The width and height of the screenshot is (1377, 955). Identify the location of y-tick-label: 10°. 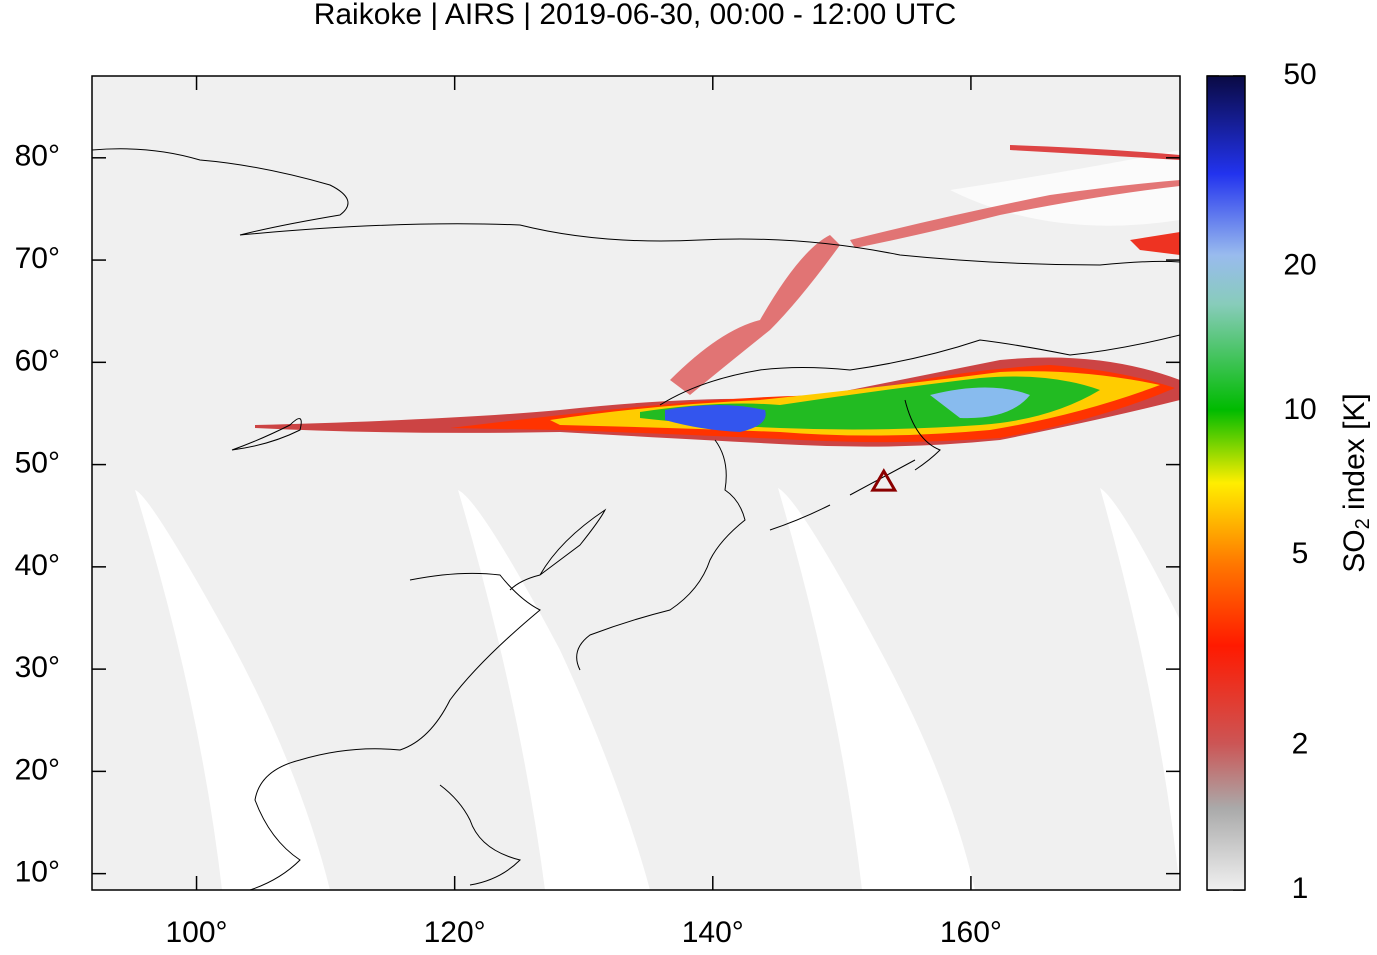
(37, 872).